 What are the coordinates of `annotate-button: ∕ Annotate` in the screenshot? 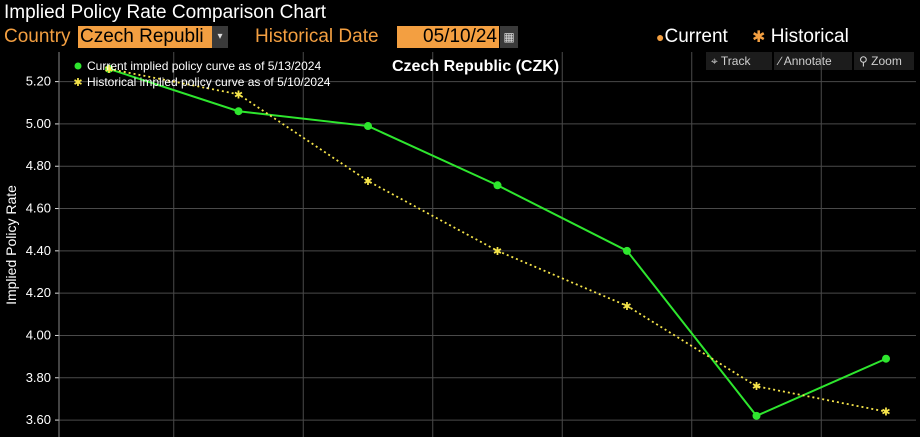 It's located at (813, 61).